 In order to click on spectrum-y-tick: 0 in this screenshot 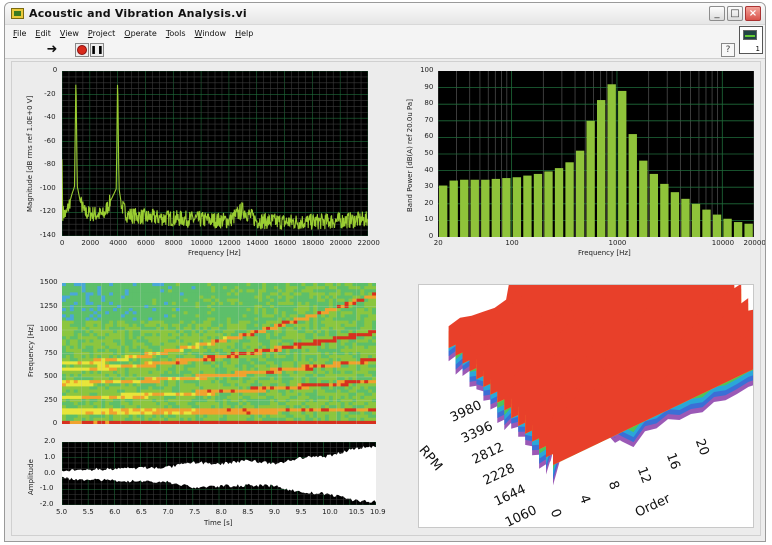, I will do `click(55, 70)`.